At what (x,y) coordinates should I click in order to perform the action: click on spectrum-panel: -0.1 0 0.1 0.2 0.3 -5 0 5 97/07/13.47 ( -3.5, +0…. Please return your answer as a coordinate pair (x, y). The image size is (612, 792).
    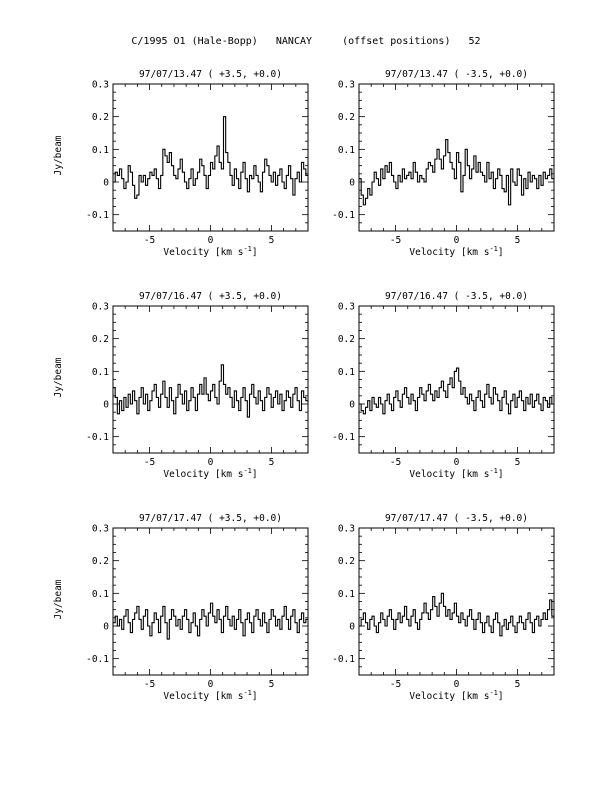
    Looking at the image, I should click on (443, 163).